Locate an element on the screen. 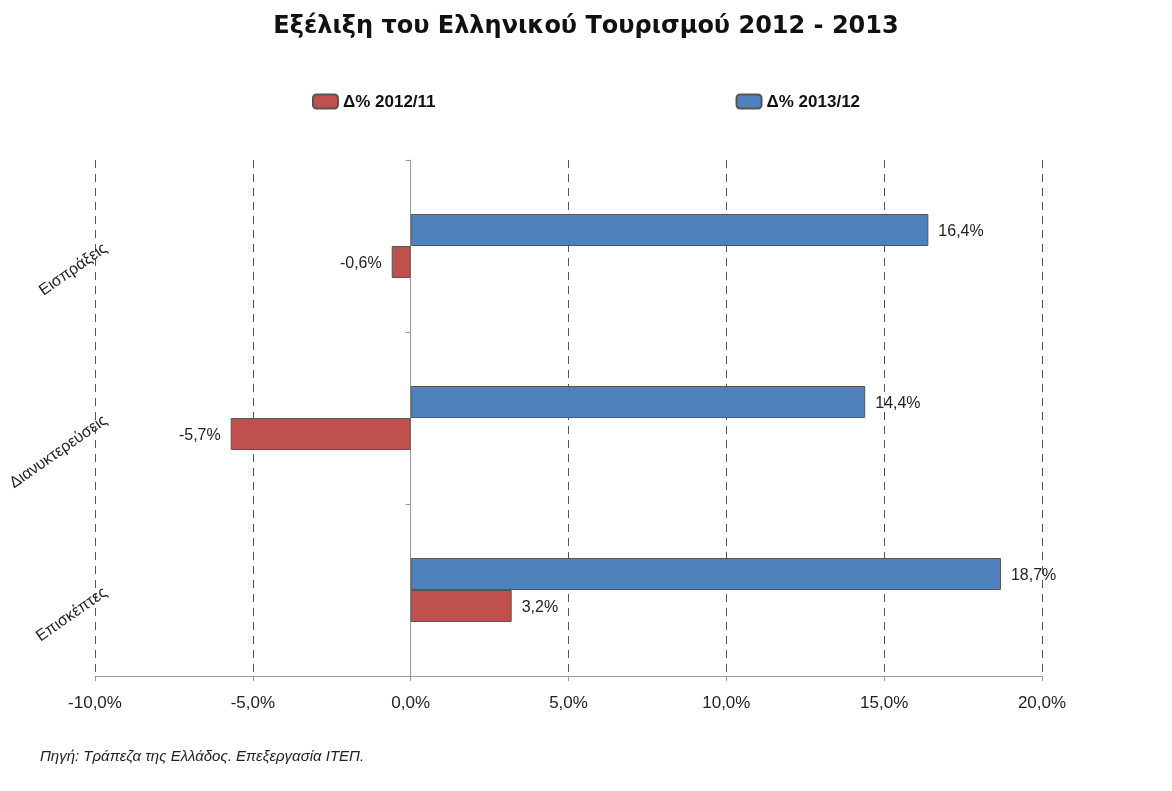  text: Πηγή: Τράπεζα της Ελλάδος. Επεξεργασία ΙΤΕΠ. is located at coordinates (202, 755).